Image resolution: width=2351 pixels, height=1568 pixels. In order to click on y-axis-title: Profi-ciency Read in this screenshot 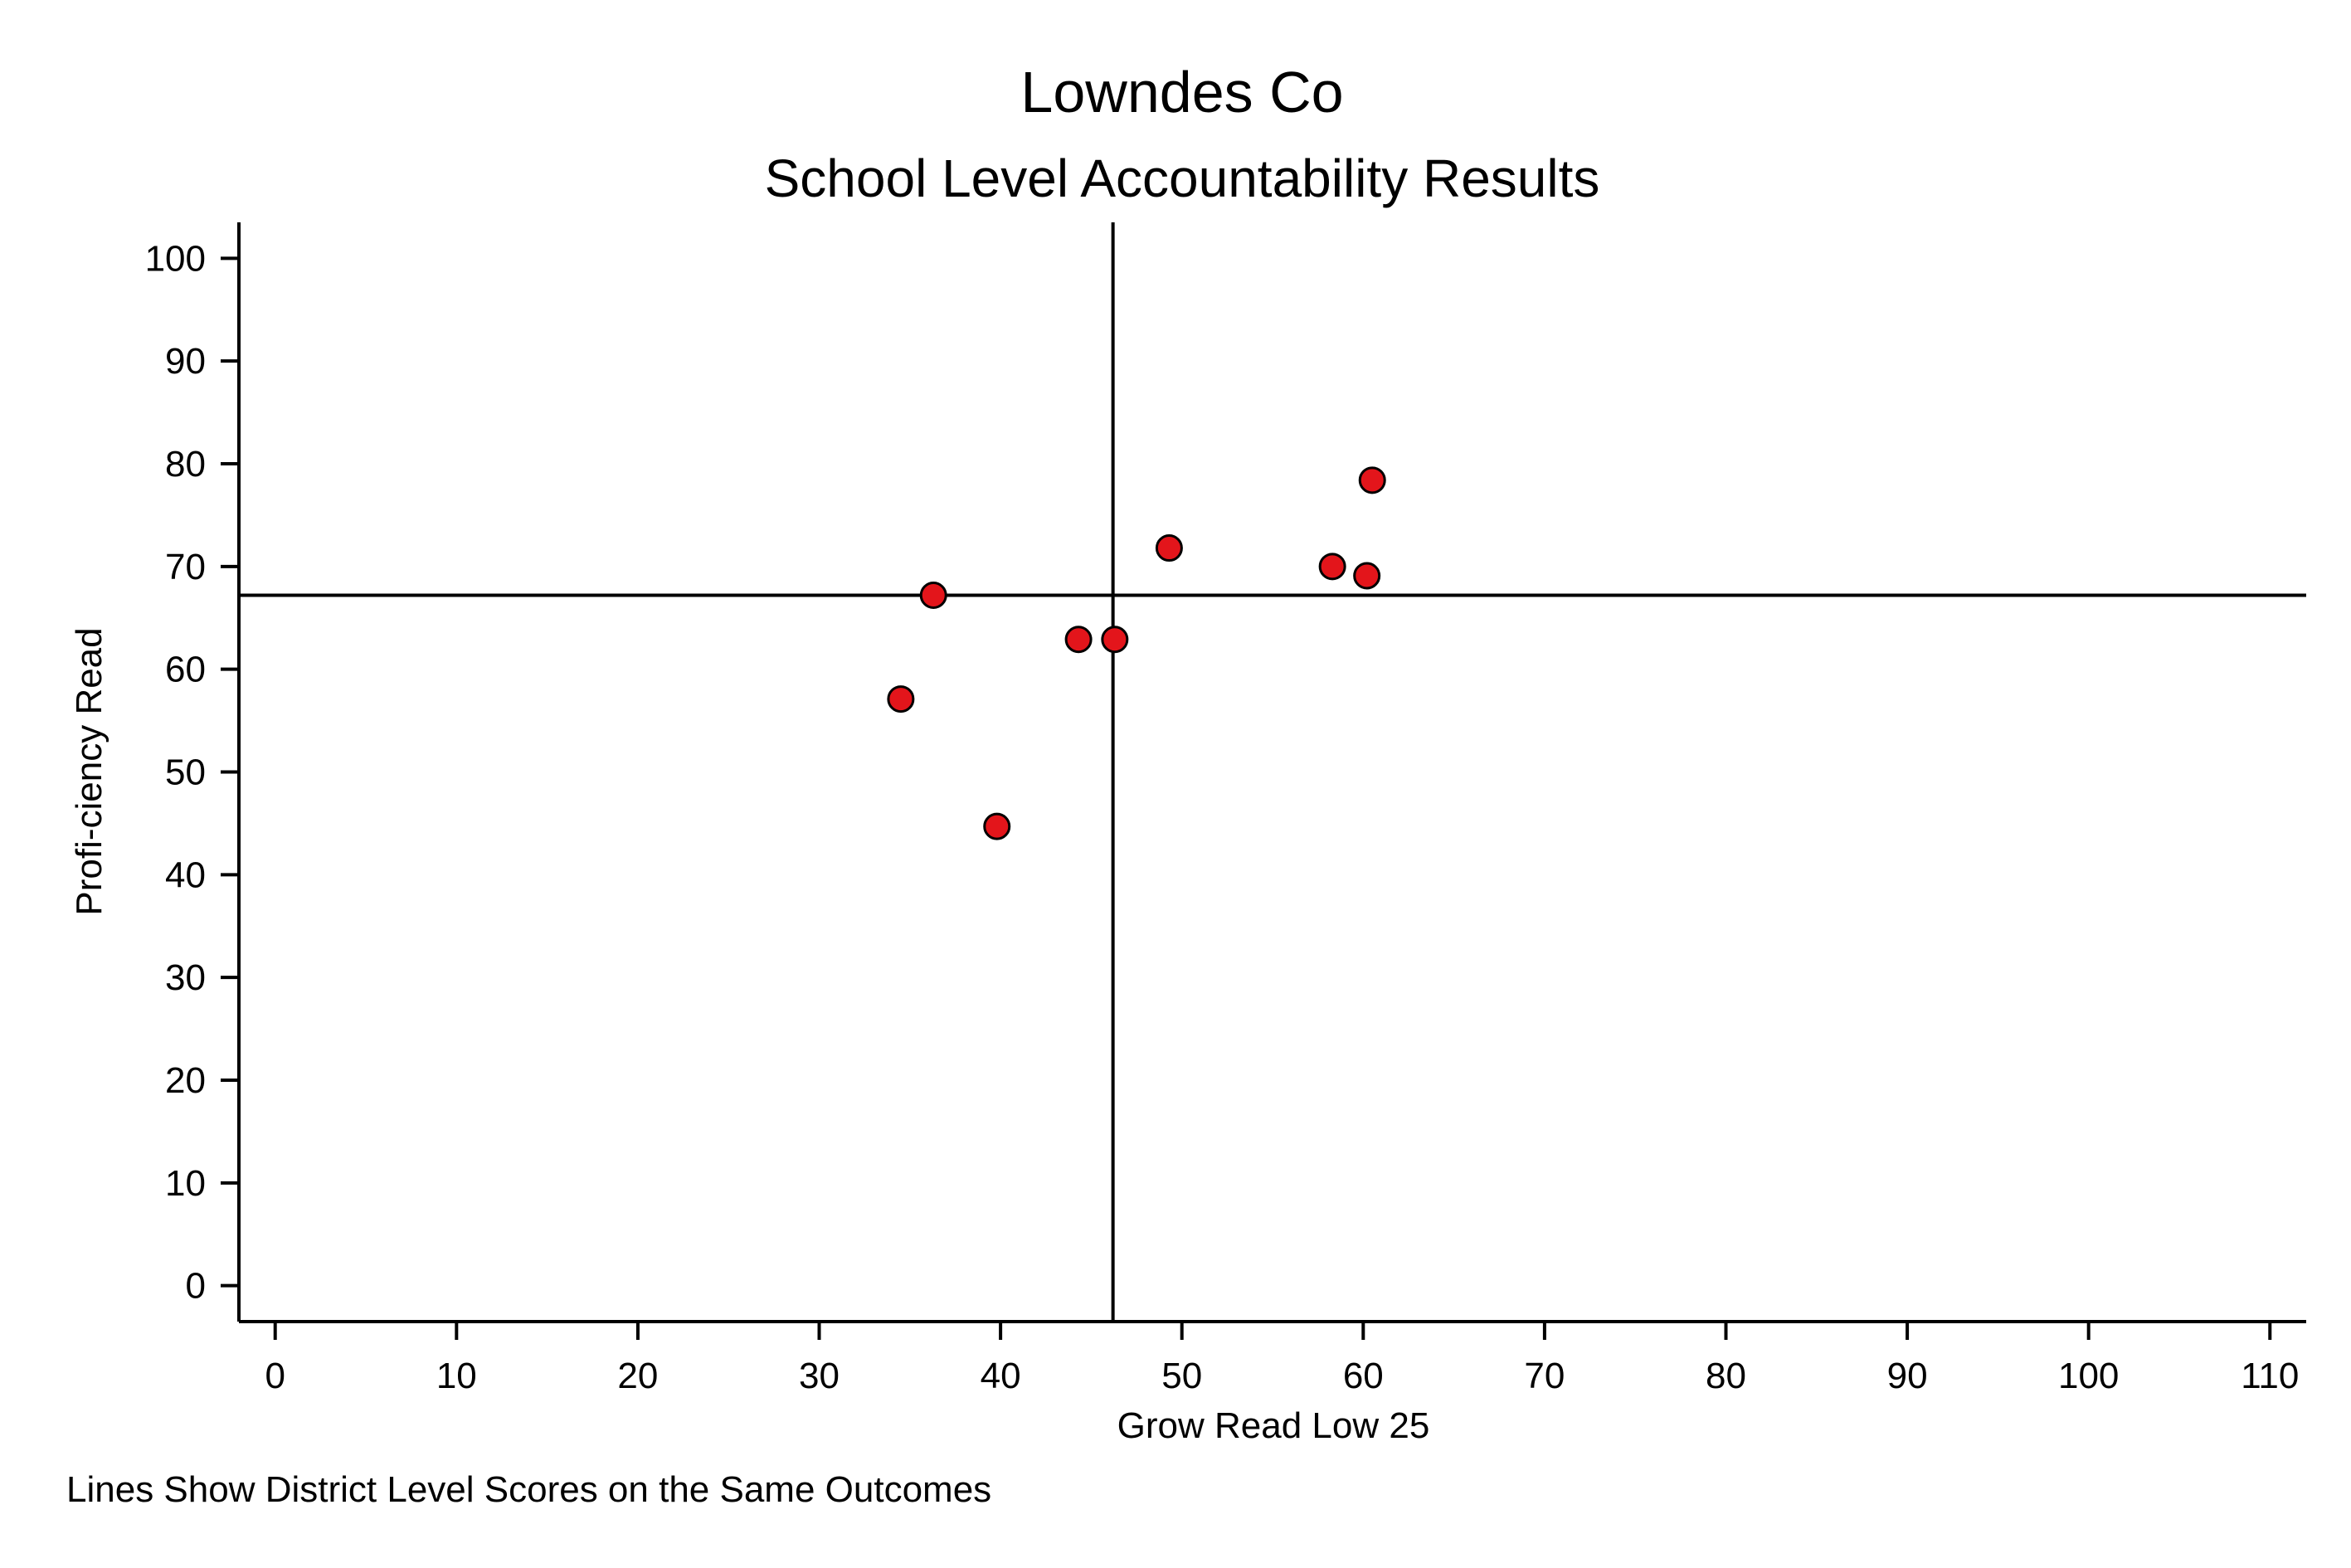, I will do `click(89, 771)`.